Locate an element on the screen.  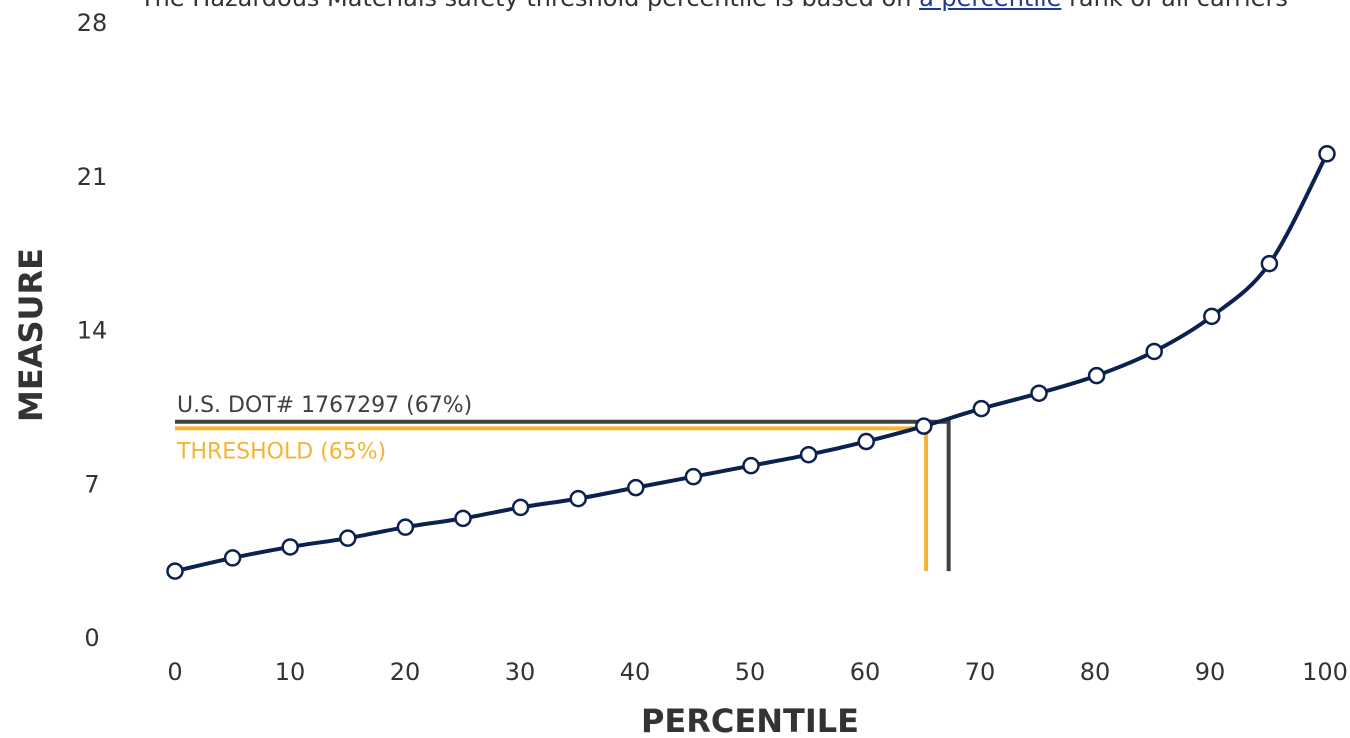
header-link: a percentile is located at coordinates (990, 6).